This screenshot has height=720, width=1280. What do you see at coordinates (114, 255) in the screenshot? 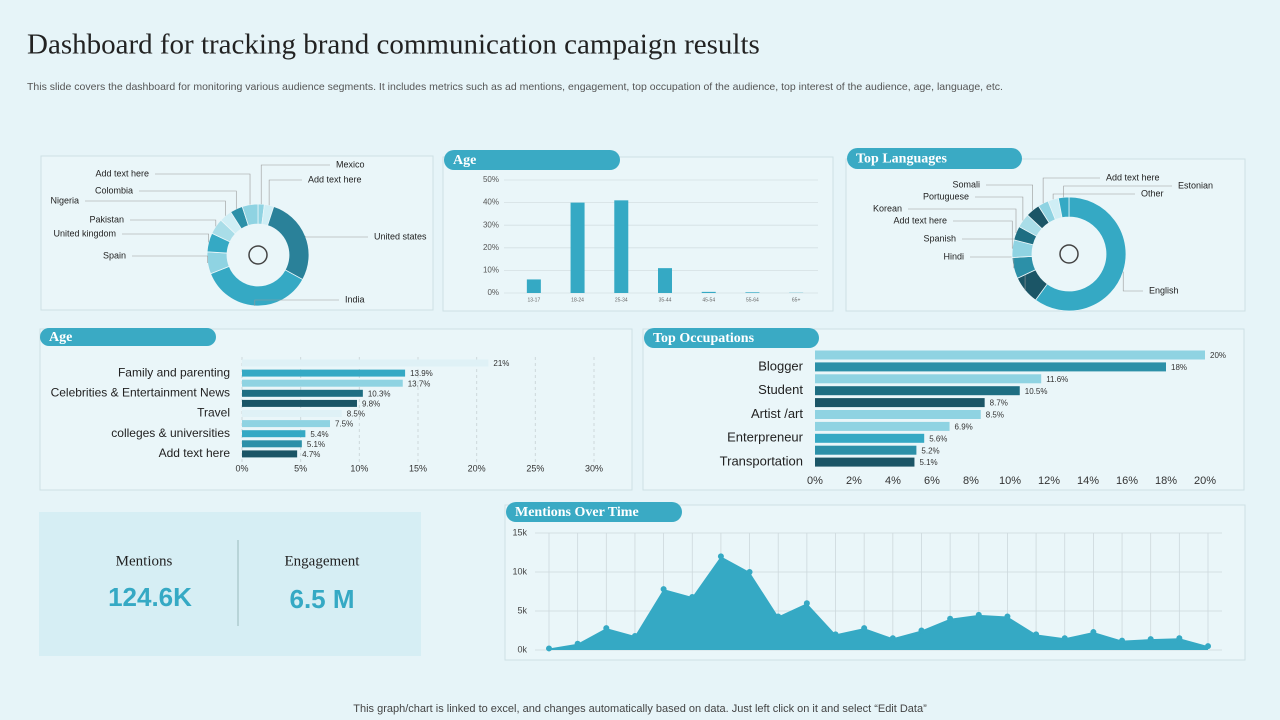
I see `slice-label: Spain` at bounding box center [114, 255].